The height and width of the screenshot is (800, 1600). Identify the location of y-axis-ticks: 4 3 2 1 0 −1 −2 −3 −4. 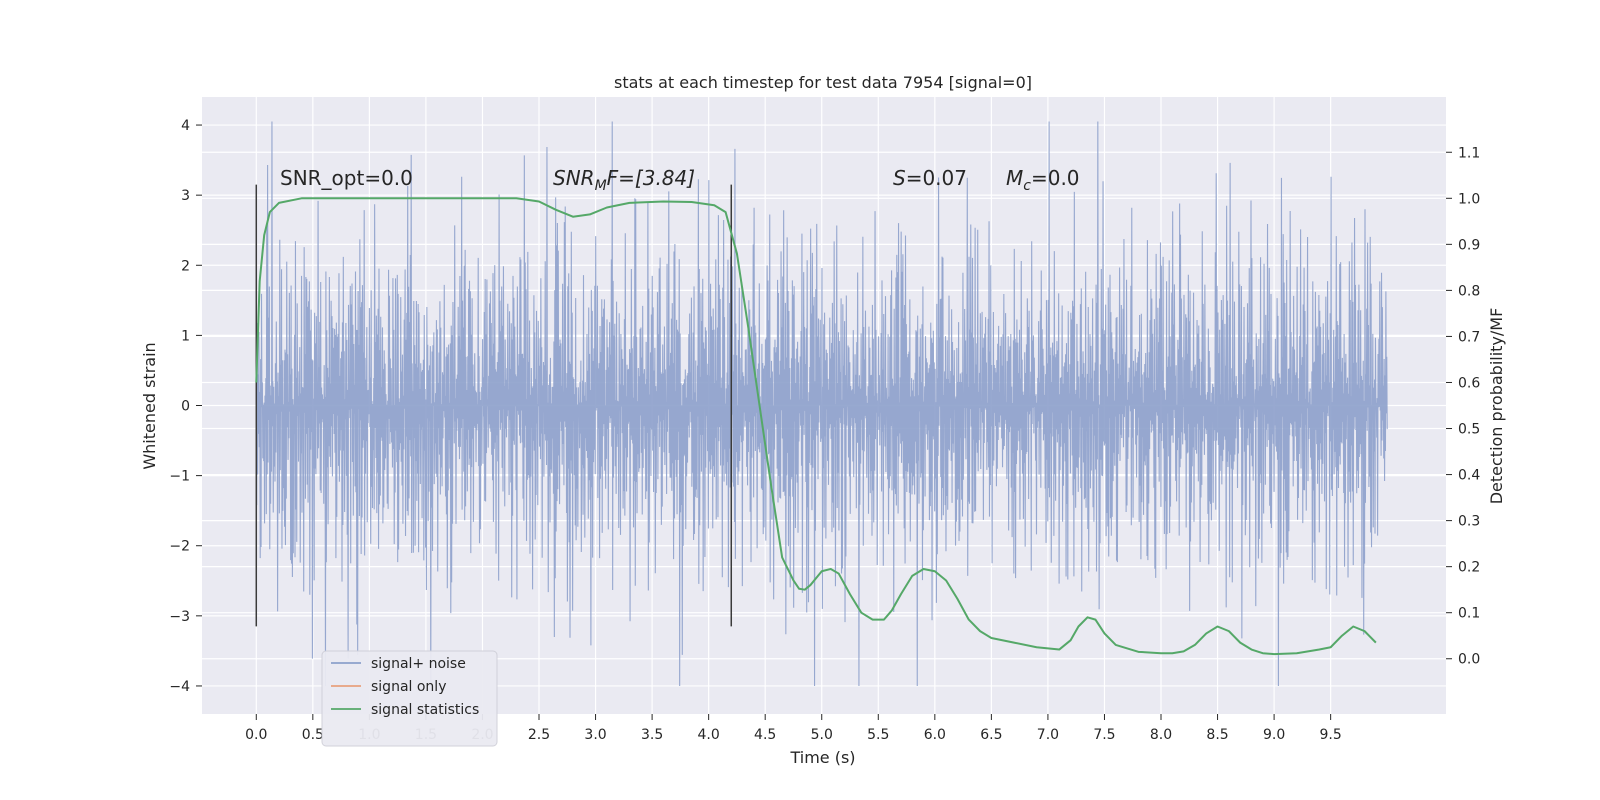
(185, 406).